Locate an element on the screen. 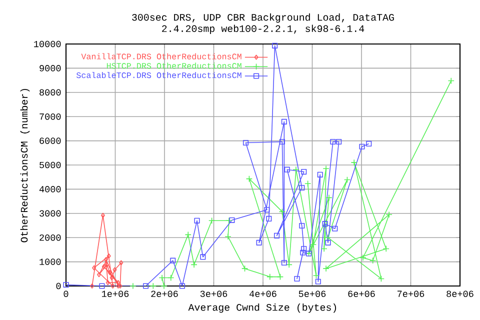 This screenshot has height=320, width=480. y-axis-title: OtherReductionsCM (number) is located at coordinates (25, 165).